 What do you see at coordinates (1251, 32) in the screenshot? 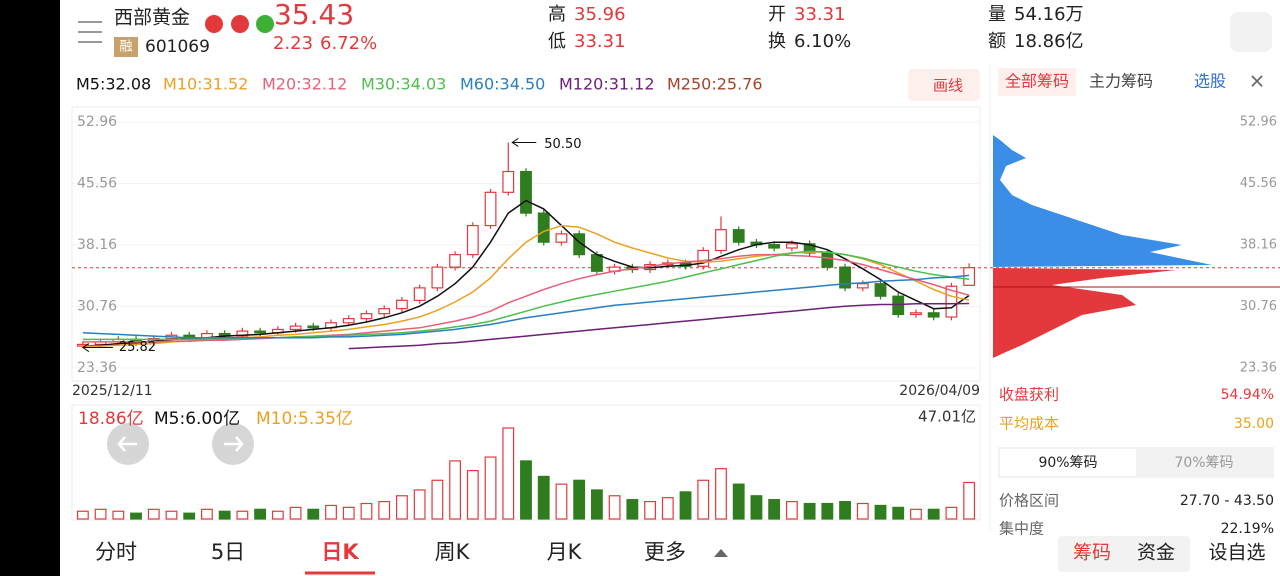
I see `top-button` at bounding box center [1251, 32].